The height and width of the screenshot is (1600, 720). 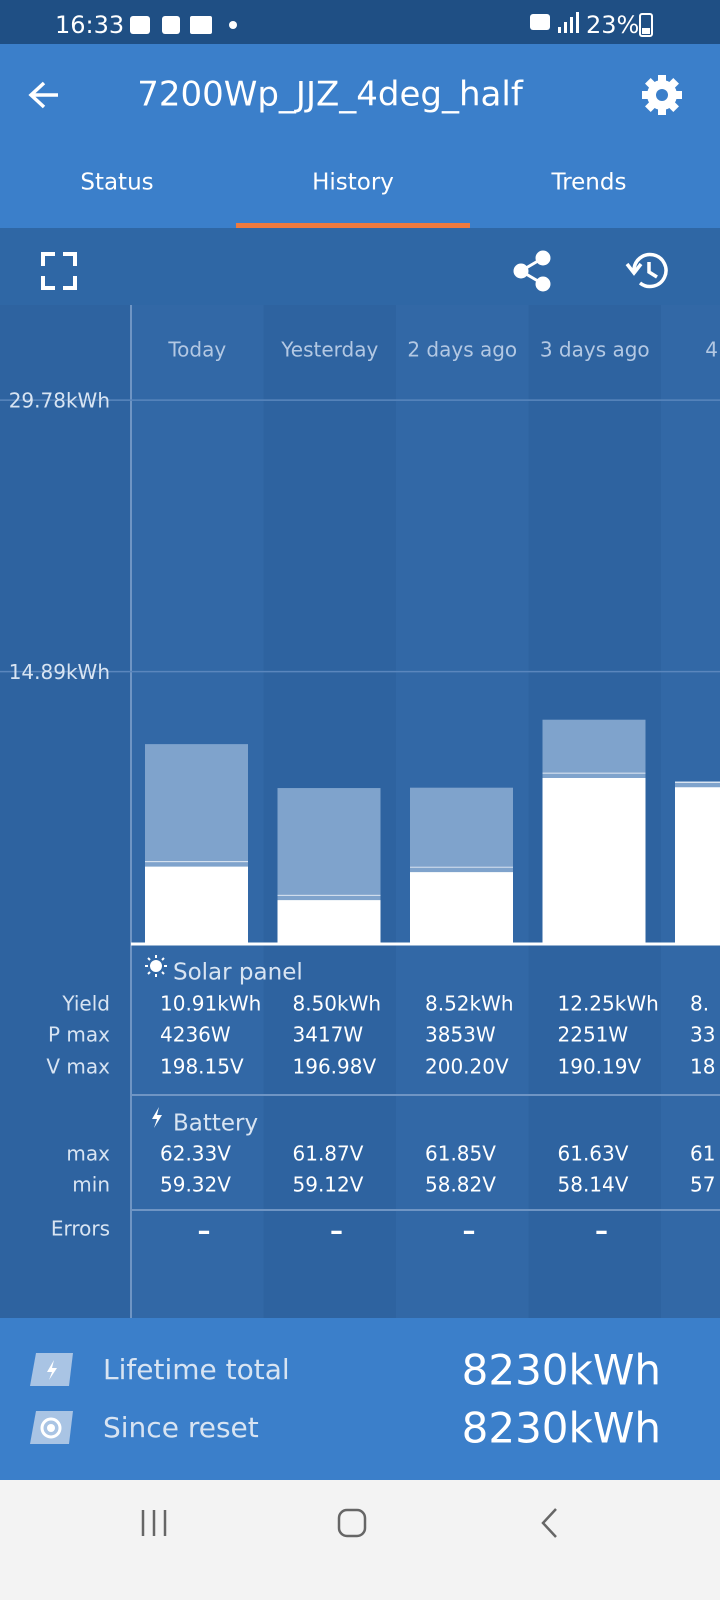 I want to click on value-pmax: 33, so click(x=702, y=1035).